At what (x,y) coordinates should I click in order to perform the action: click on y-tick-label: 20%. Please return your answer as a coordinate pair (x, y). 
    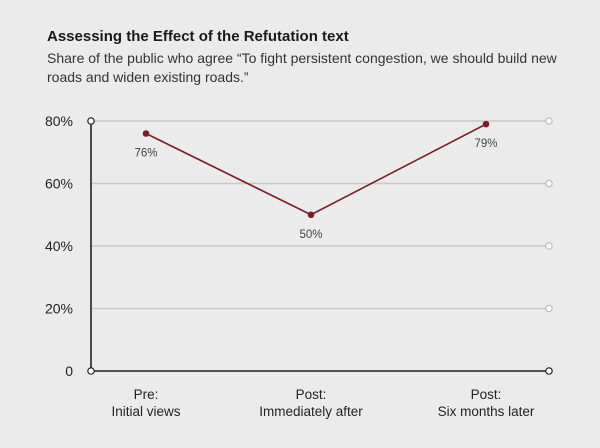
    Looking at the image, I should click on (59, 309).